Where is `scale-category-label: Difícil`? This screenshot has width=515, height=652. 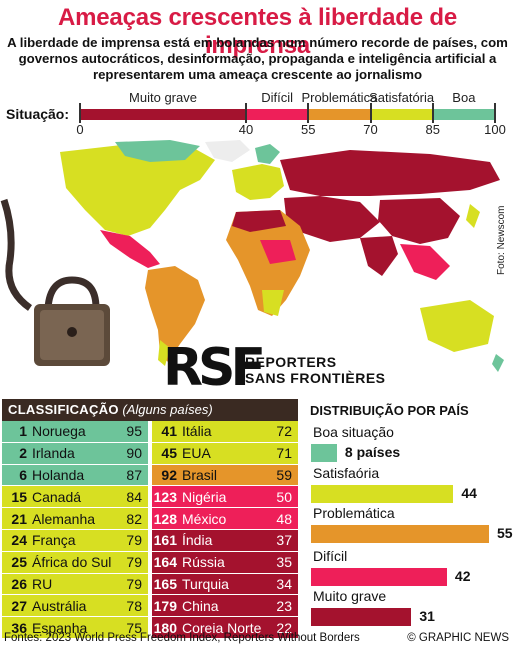 scale-category-label: Difícil is located at coordinates (277, 97).